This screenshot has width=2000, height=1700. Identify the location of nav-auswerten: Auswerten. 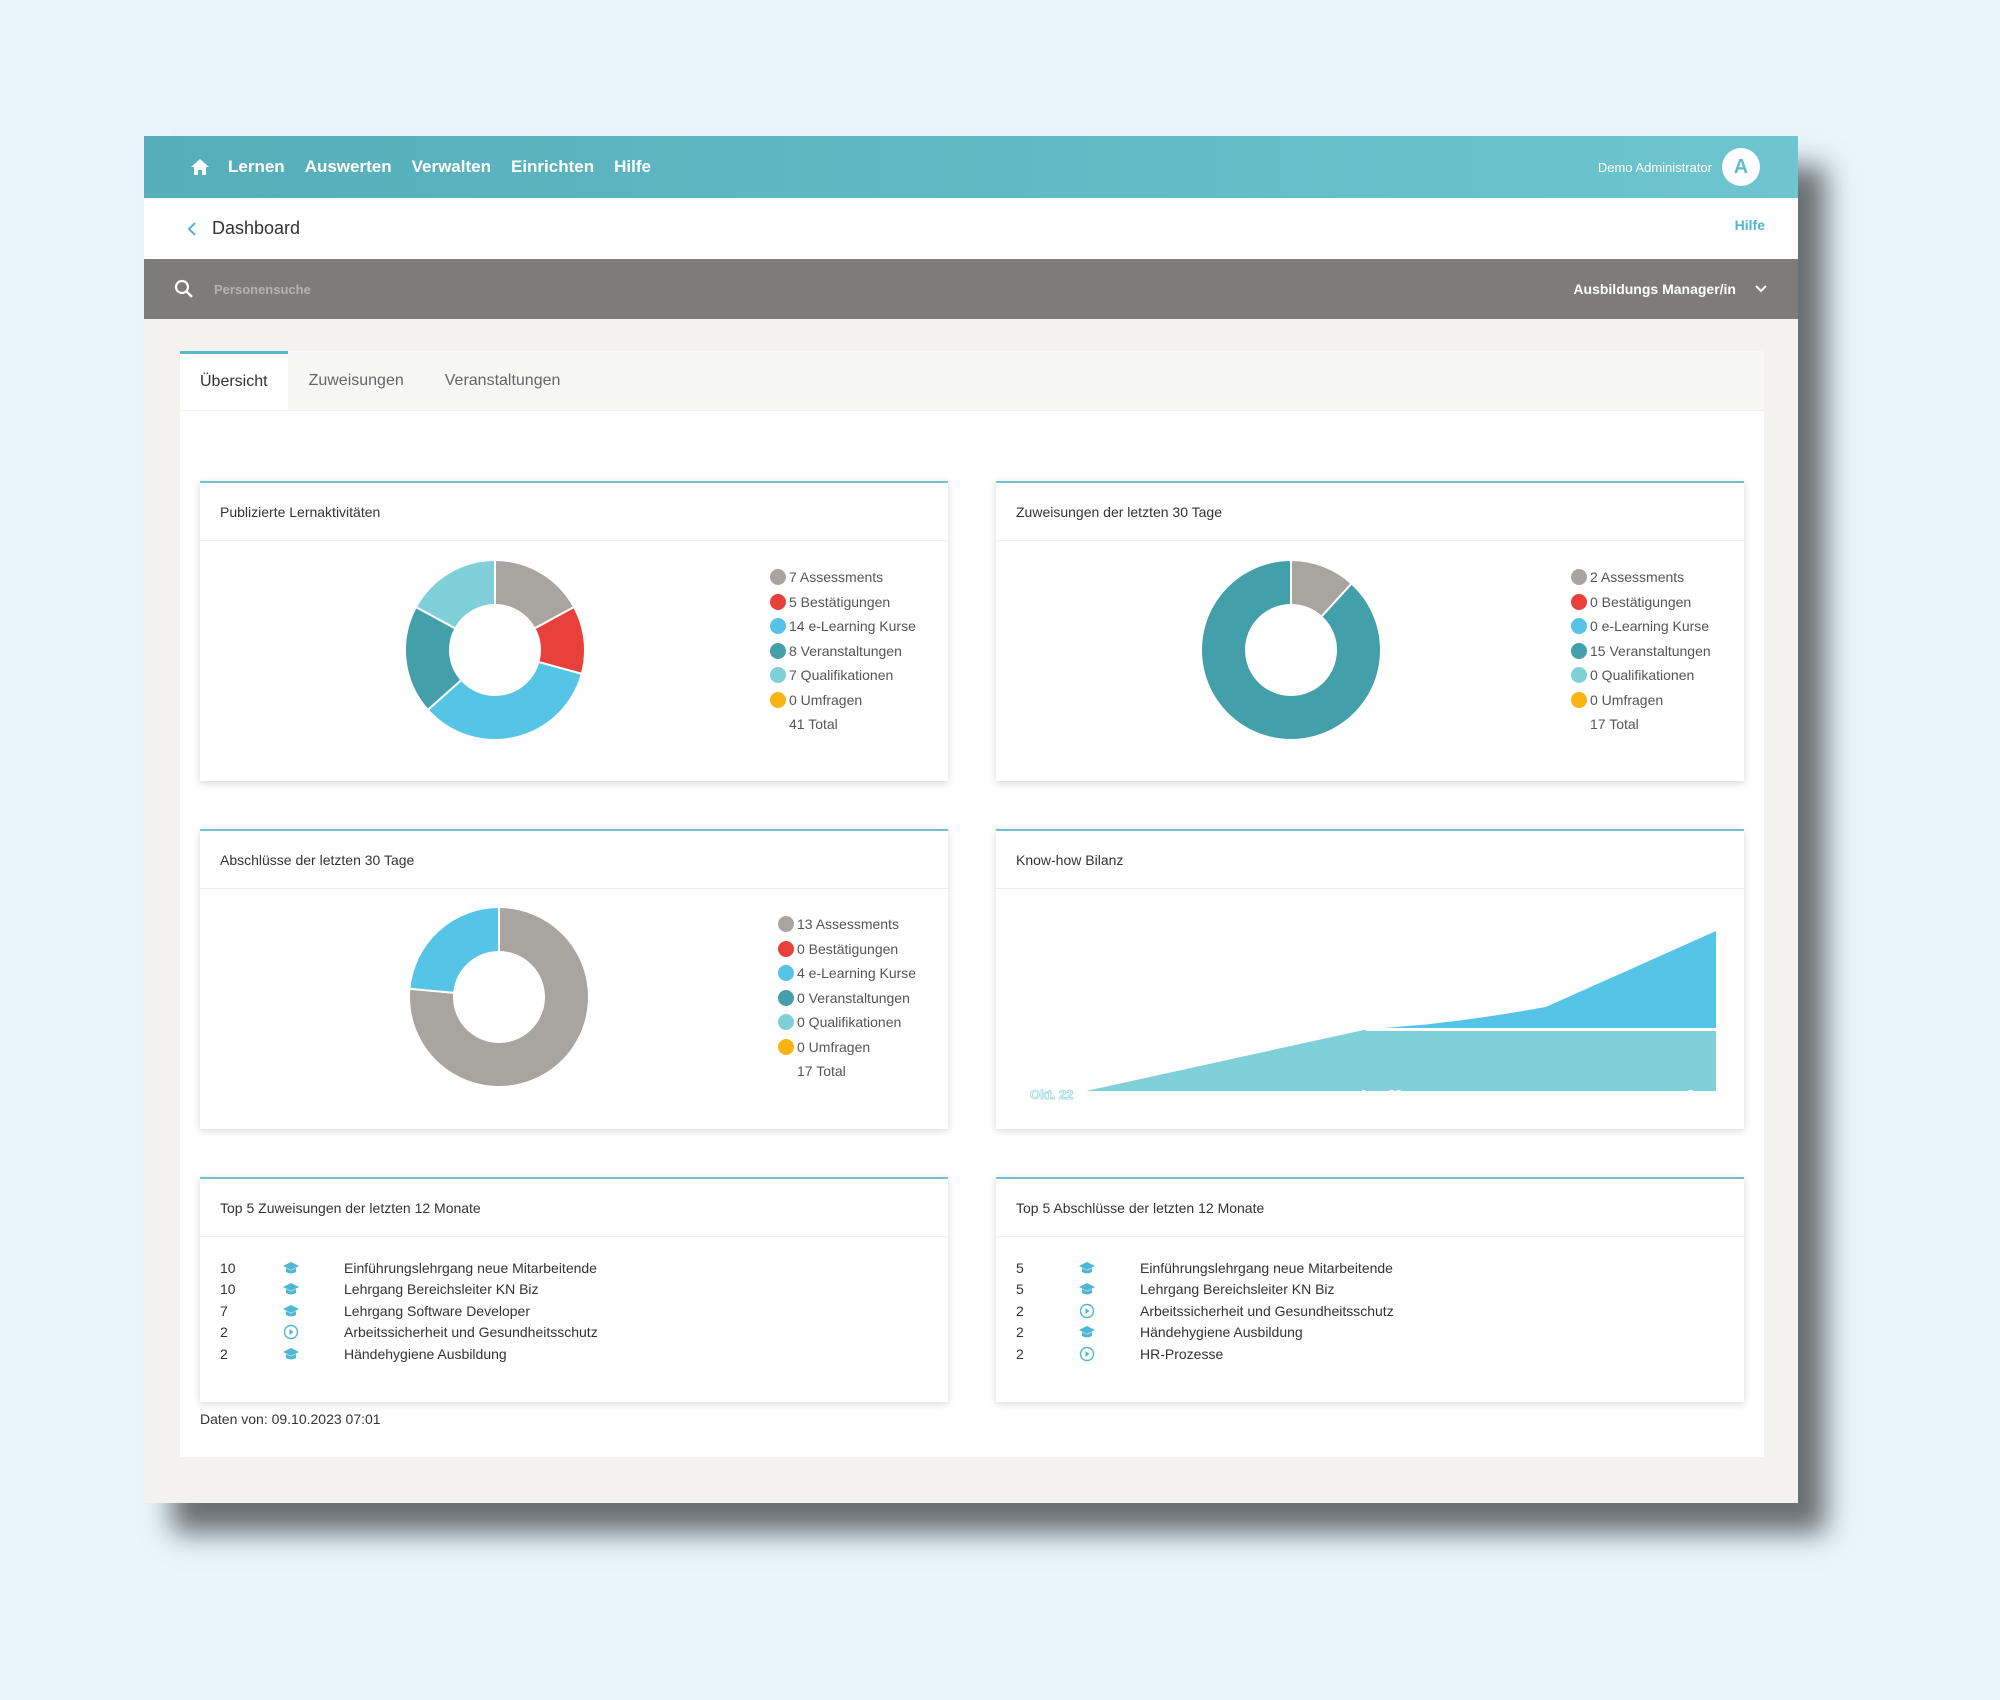
(348, 166).